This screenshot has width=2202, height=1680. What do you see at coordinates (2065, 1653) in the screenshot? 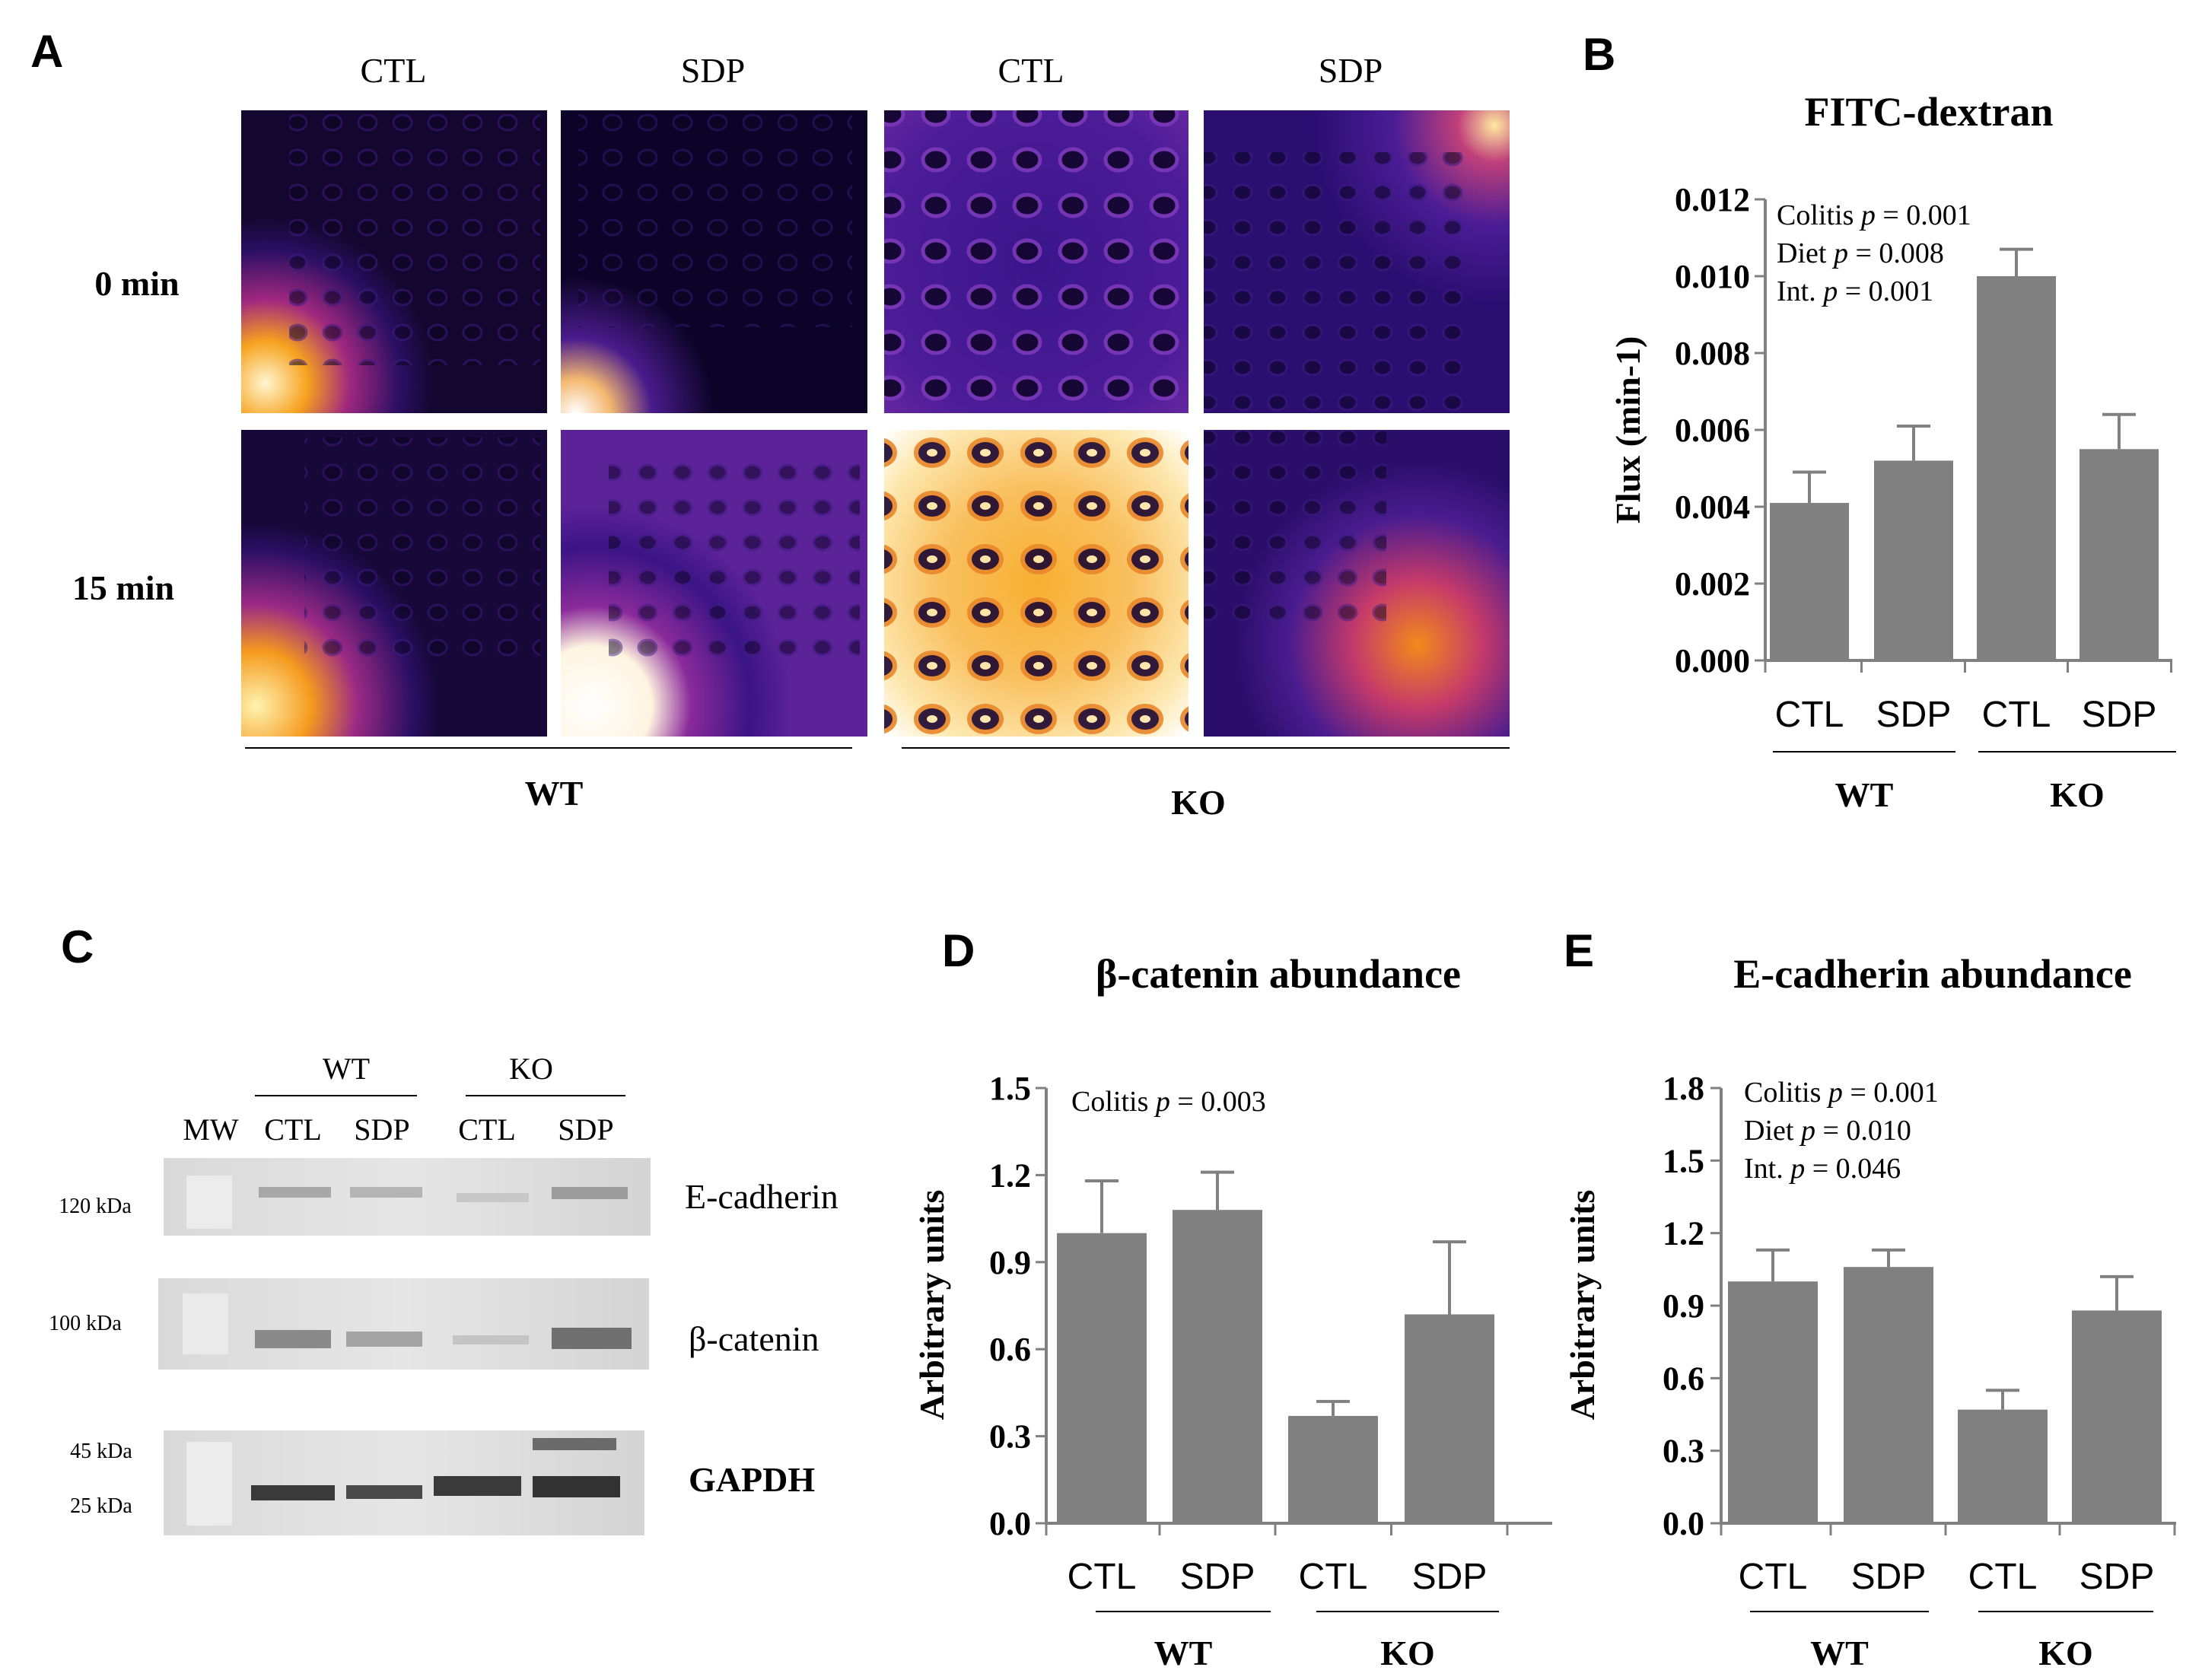
I see `chart-e-group-label-2: KO` at bounding box center [2065, 1653].